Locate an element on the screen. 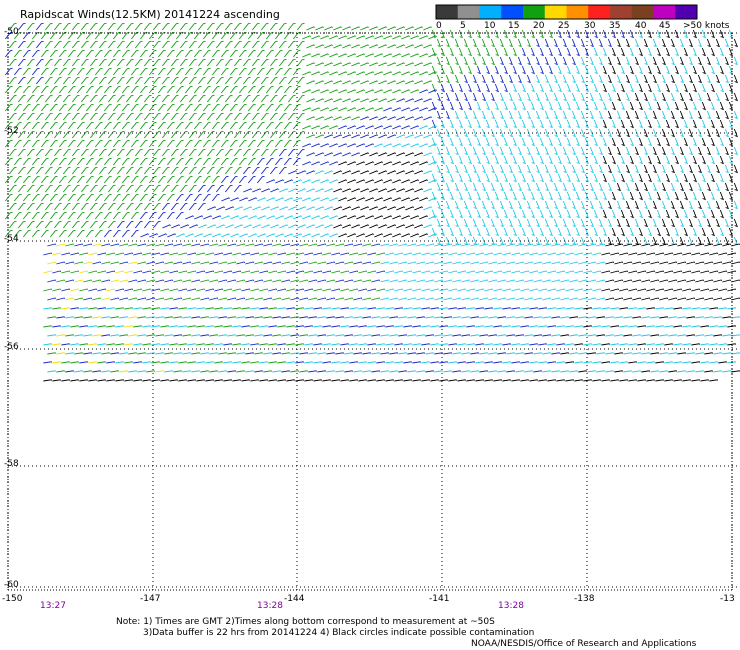  time-label: 13:28 is located at coordinates (270, 606).